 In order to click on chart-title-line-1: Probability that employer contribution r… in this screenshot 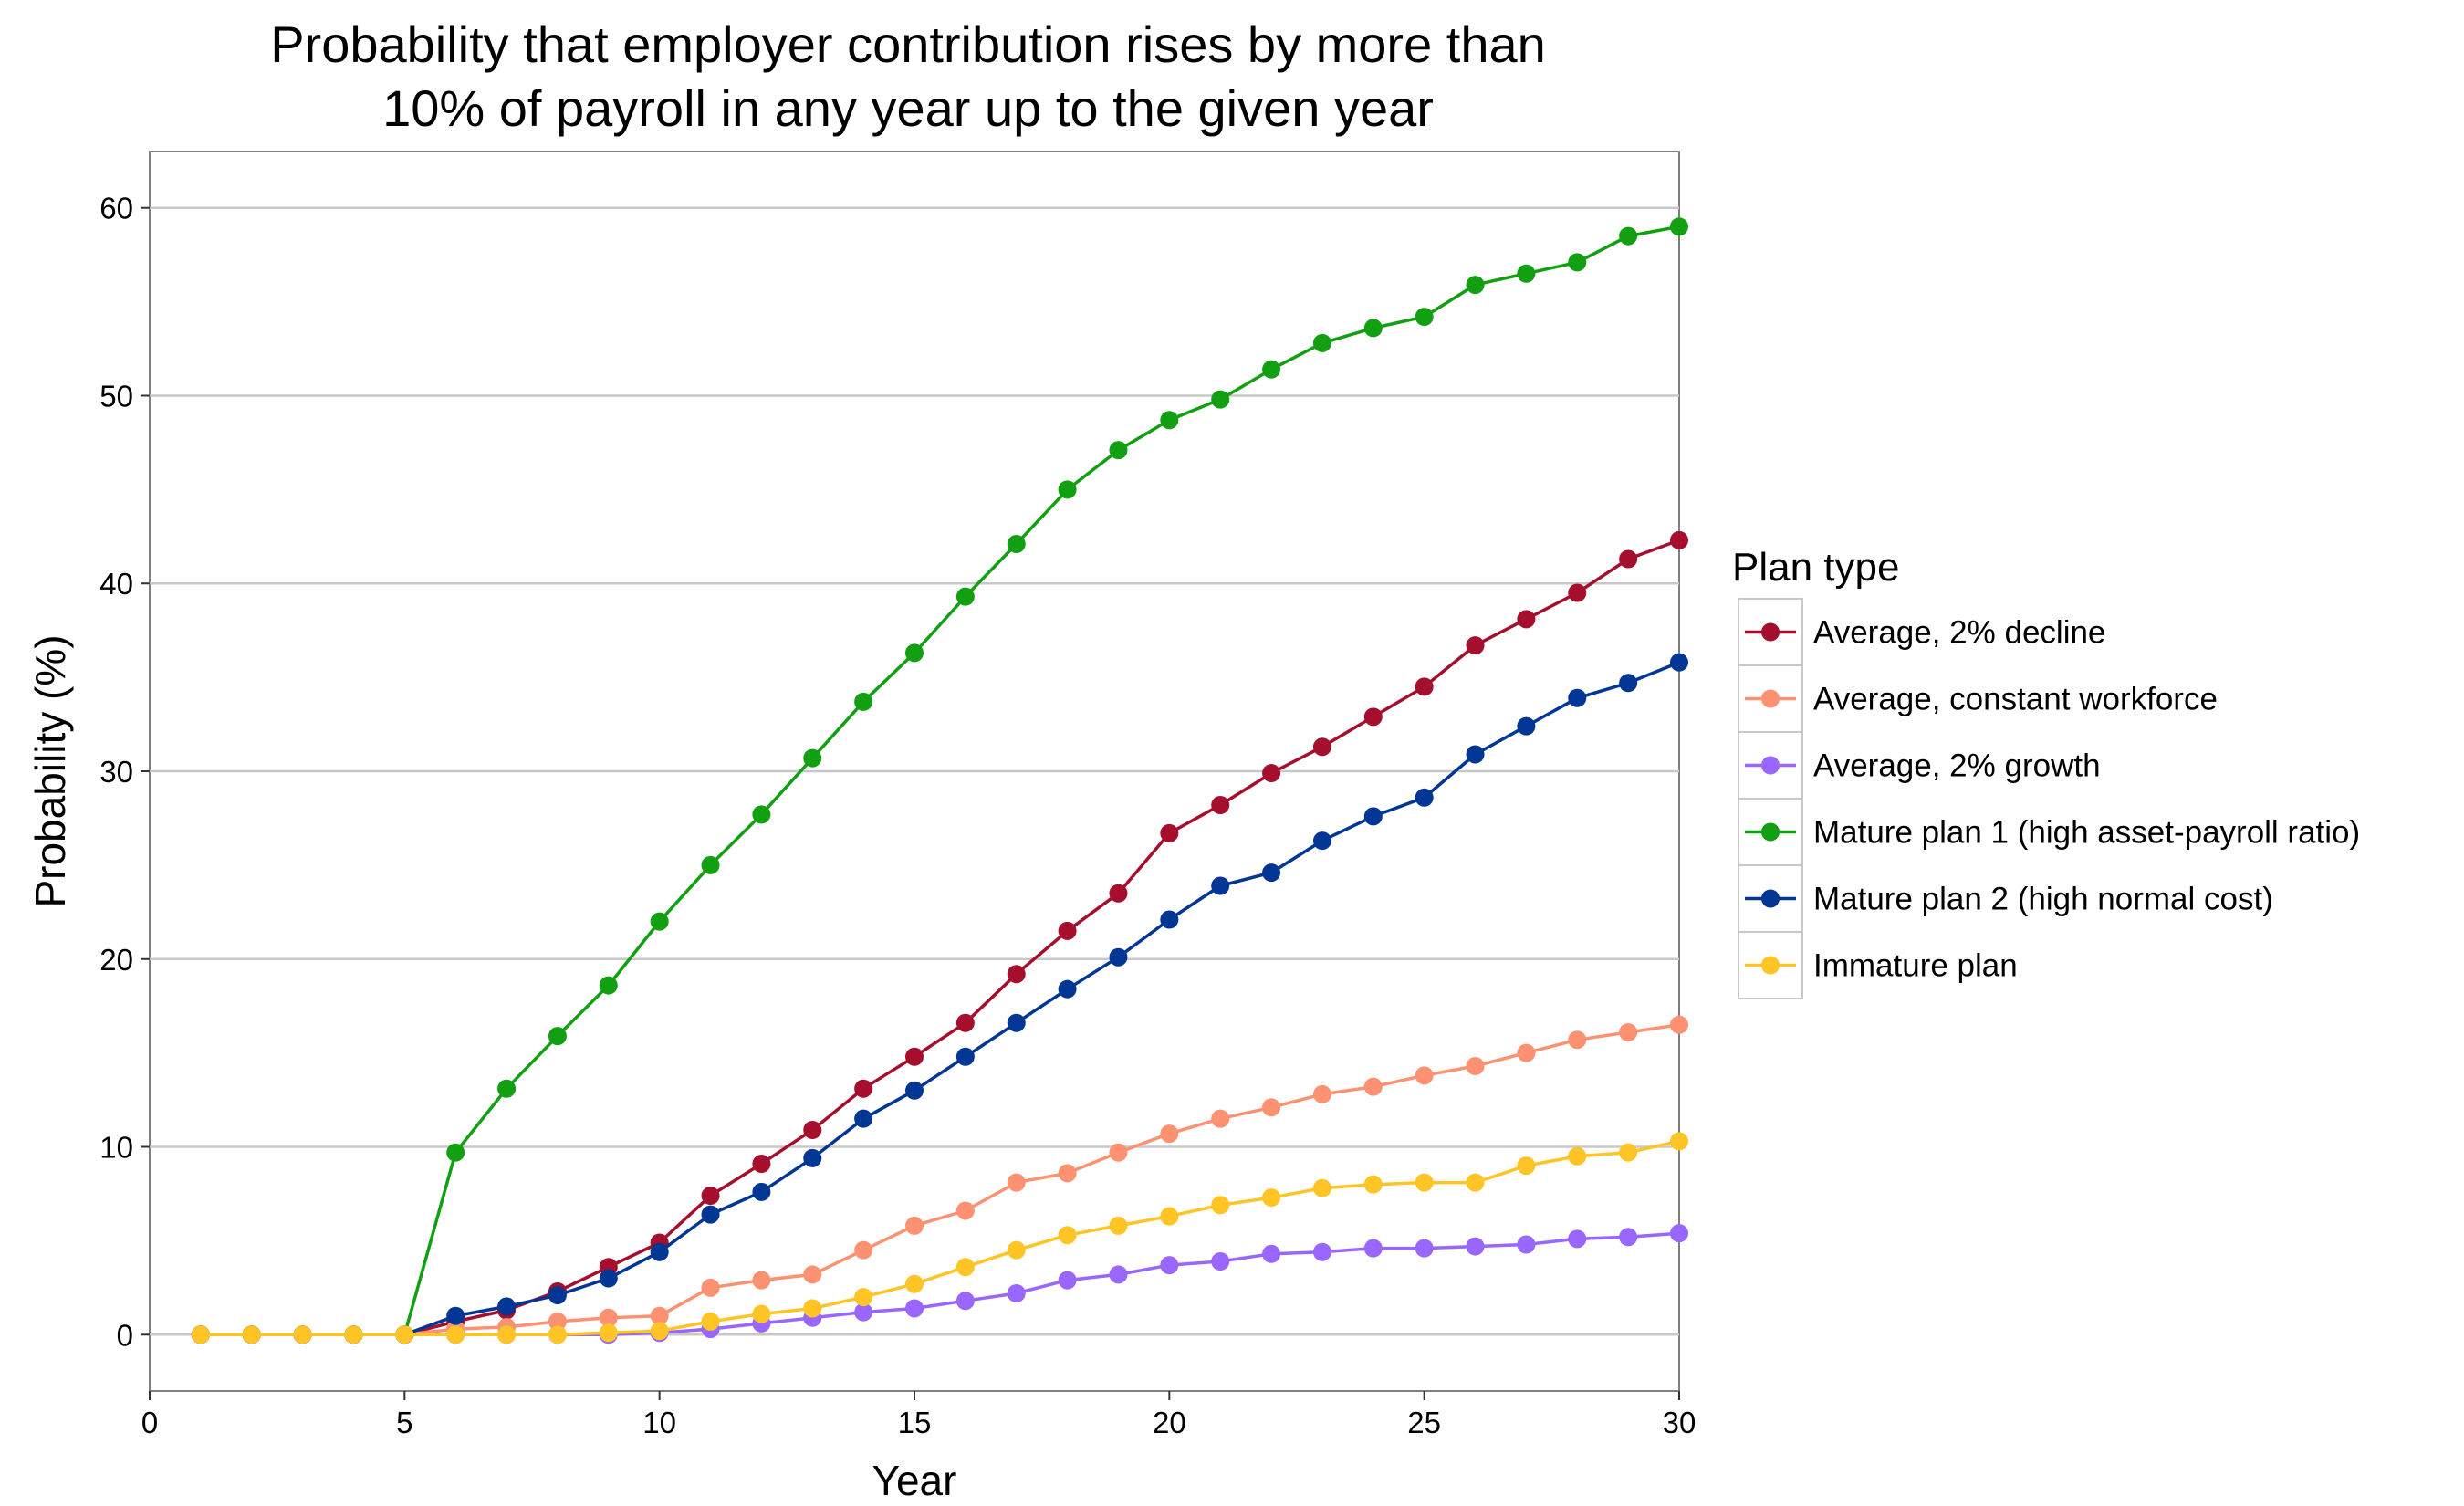, I will do `click(908, 44)`.